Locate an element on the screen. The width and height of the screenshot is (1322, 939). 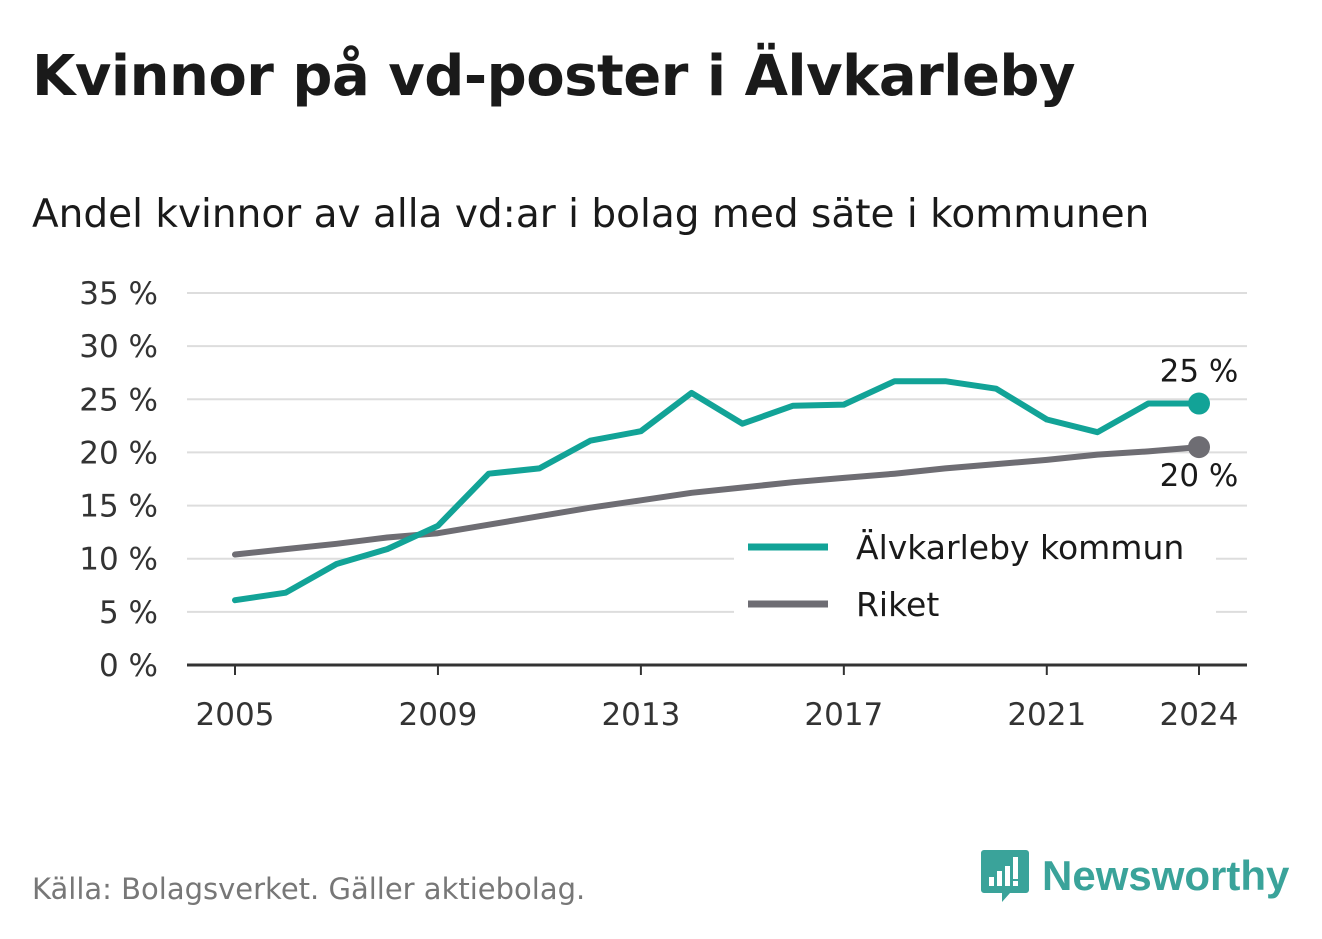
chart-bubble-icon is located at coordinates (1005, 876).